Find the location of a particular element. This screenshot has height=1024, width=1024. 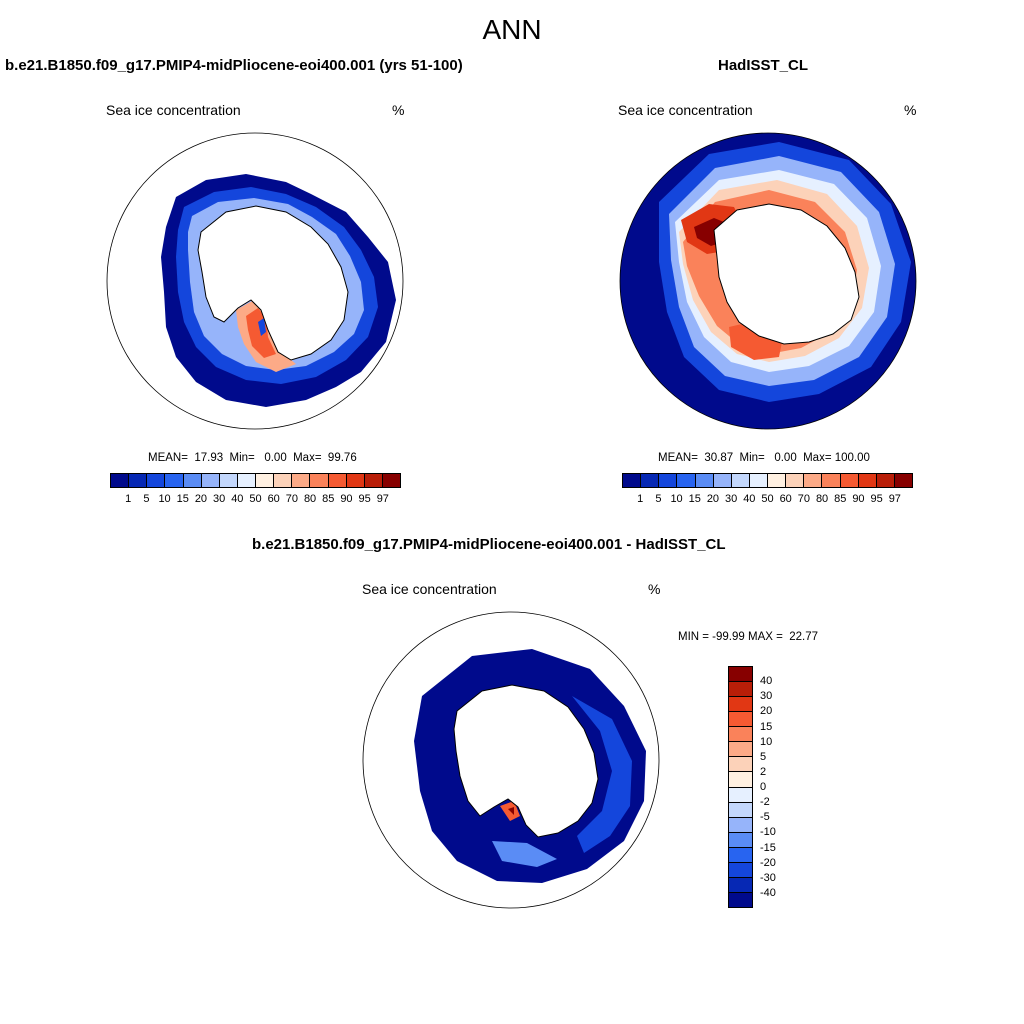

panel3-map is located at coordinates (511, 760).